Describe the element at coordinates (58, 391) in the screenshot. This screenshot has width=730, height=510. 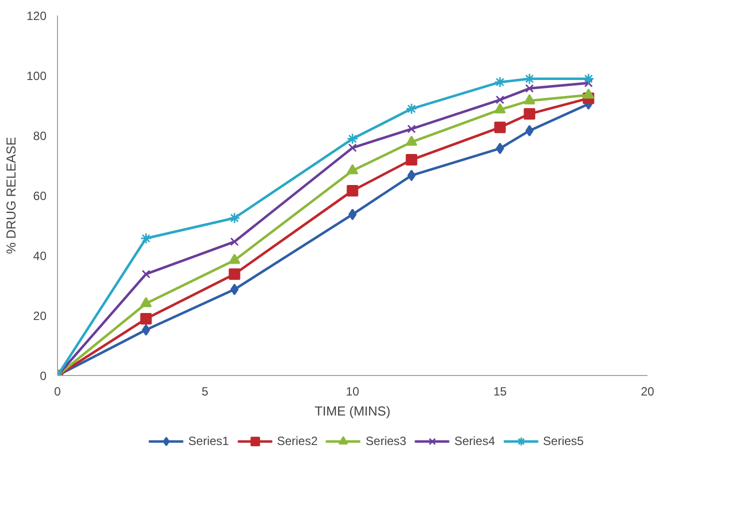
I see `x-tick-label: 0` at that location.